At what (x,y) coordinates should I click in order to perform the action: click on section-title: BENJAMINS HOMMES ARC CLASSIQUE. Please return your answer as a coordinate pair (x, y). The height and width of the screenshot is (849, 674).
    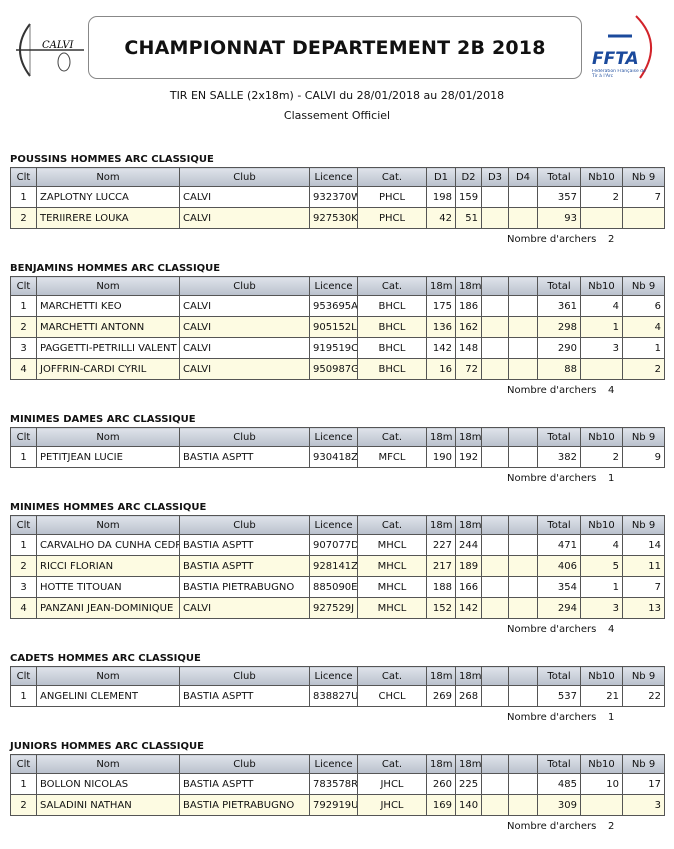
    Looking at the image, I should click on (115, 268).